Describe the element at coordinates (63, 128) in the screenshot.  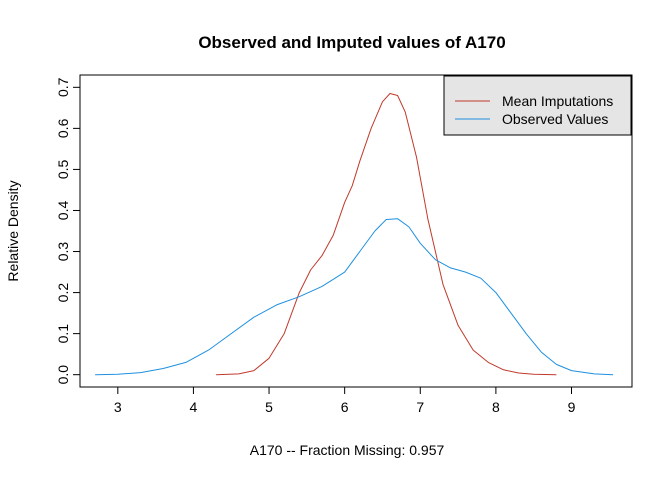
I see `y-tick-label: 0.6` at that location.